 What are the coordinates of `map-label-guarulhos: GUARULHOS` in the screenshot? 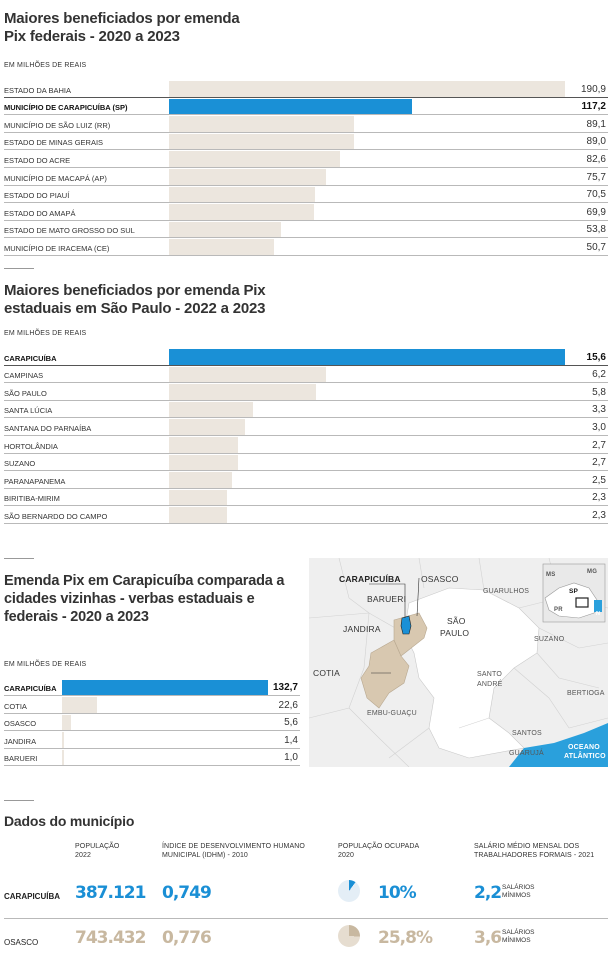 It's located at (506, 591).